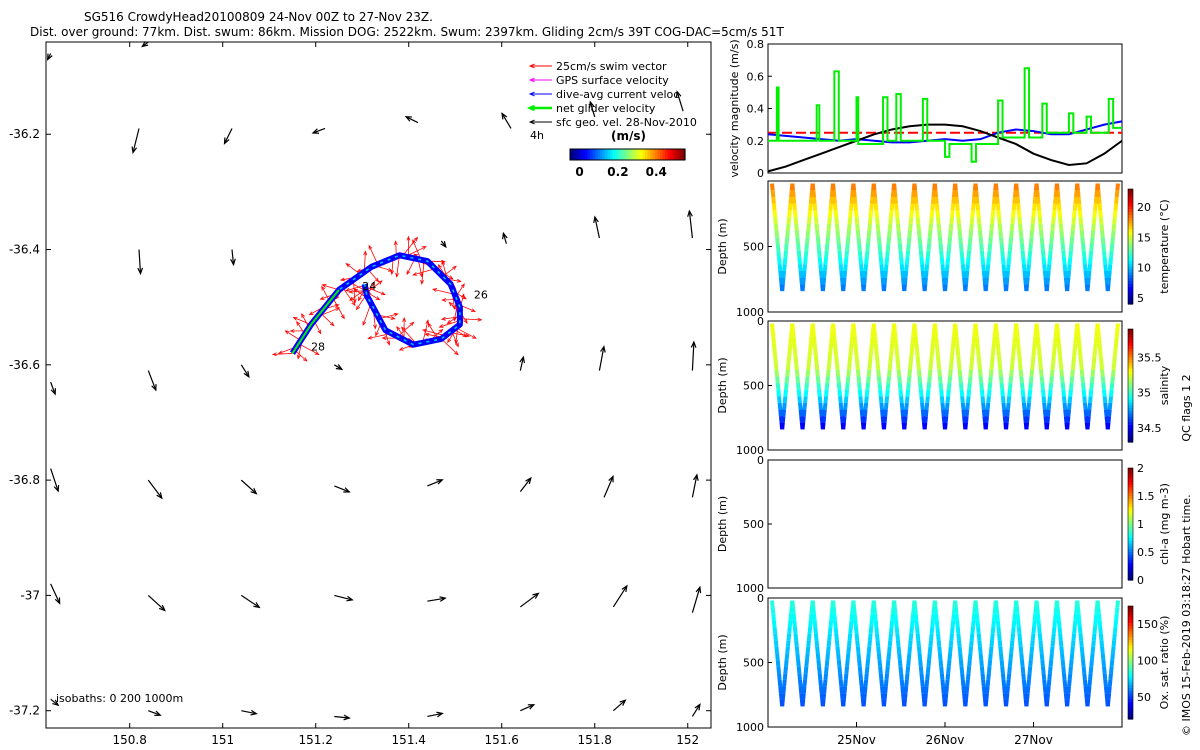 The width and height of the screenshot is (1200, 750). I want to click on map-x-tick-label: 150.8, so click(130, 740).